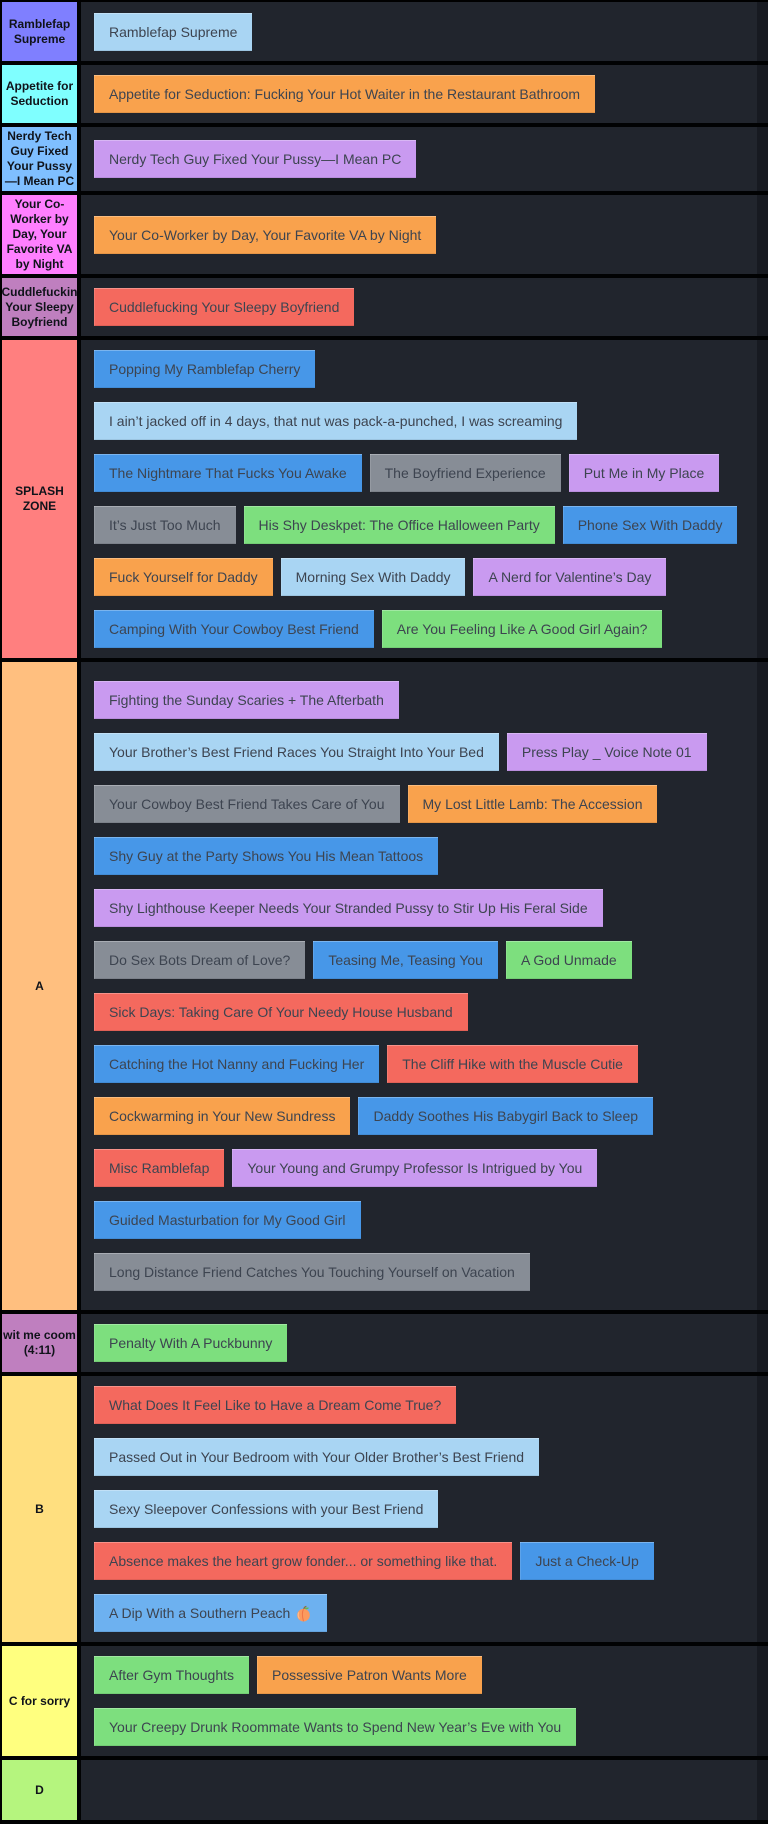 This screenshot has height=1824, width=768. What do you see at coordinates (39, 1790) in the screenshot?
I see `tier-label: D` at bounding box center [39, 1790].